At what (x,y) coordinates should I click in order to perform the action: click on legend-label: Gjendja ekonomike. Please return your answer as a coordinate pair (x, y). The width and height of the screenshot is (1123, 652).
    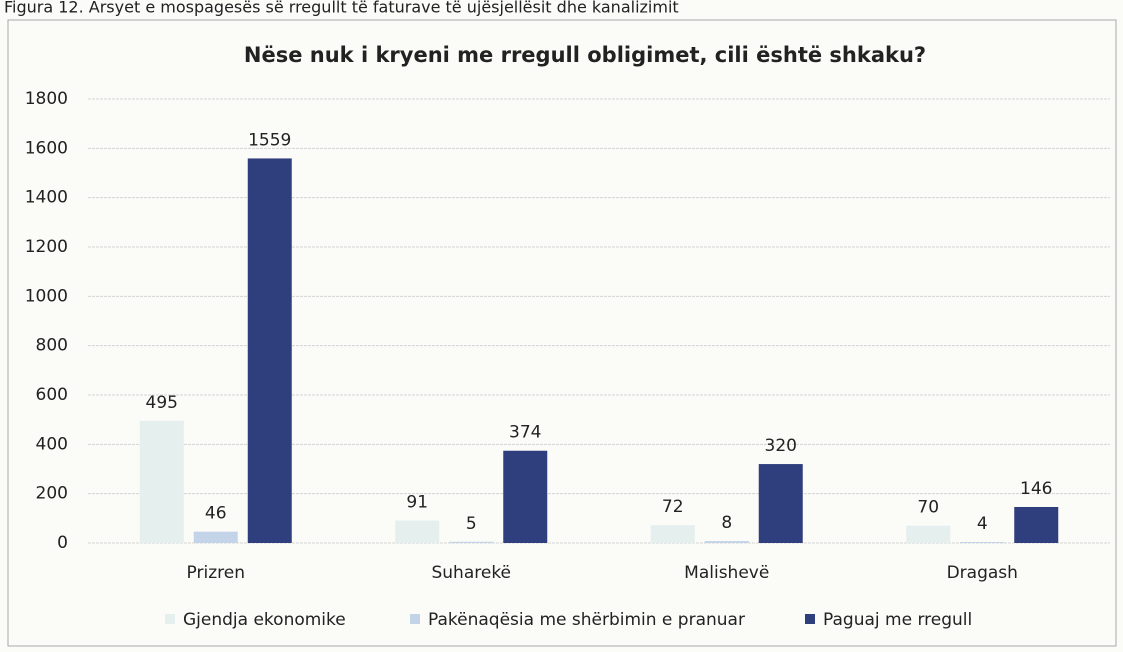
    Looking at the image, I should click on (264, 620).